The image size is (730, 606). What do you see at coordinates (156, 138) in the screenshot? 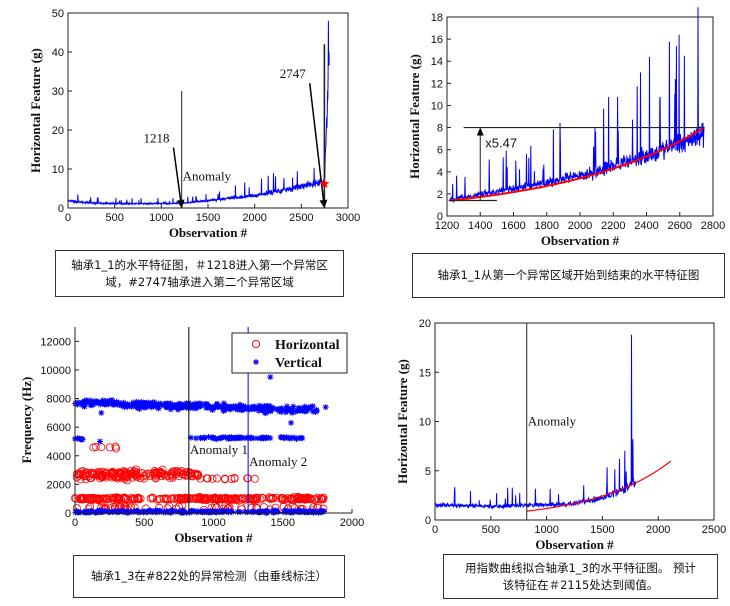
I see `arrow-label: 1218` at bounding box center [156, 138].